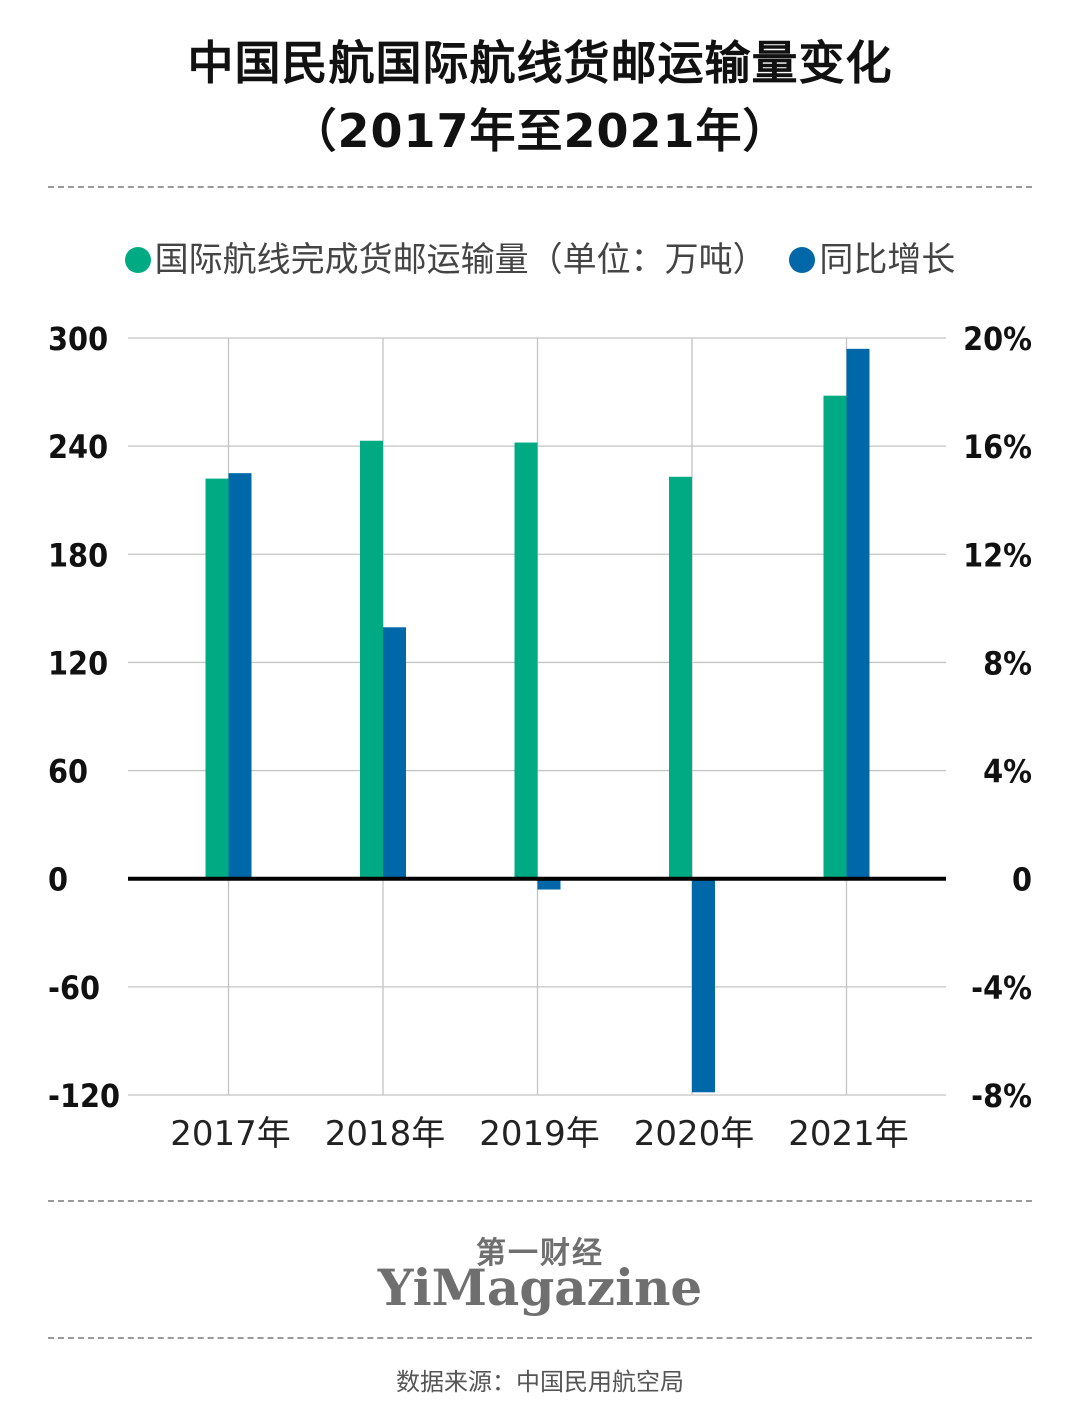 Image resolution: width=1080 pixels, height=1423 pixels. Describe the element at coordinates (997, 339) in the screenshot. I see `y-axis-right-tick-label: 20%` at that location.